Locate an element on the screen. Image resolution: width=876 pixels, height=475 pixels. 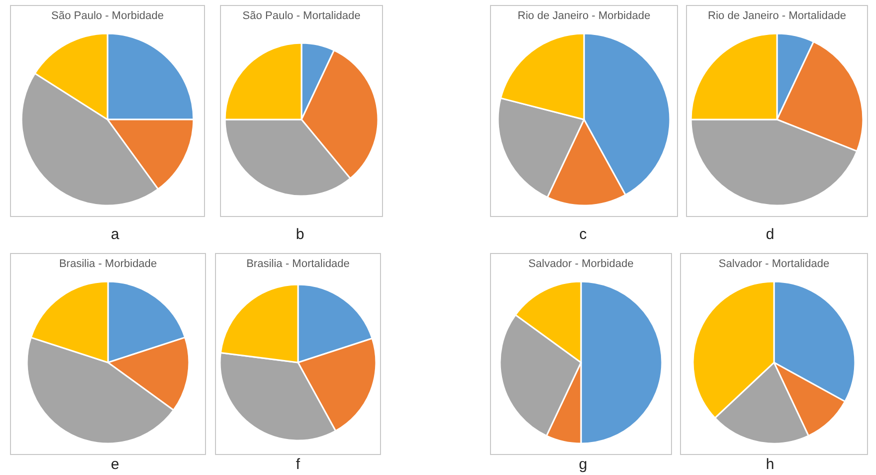
text: f is located at coordinates (298, 464).